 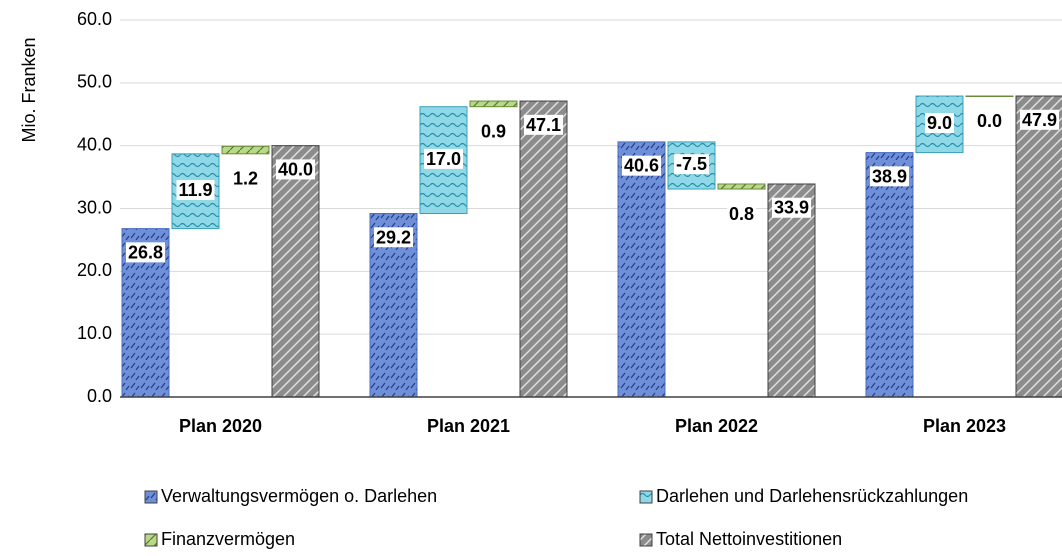 I want to click on data-label: 40.6, so click(x=641, y=166).